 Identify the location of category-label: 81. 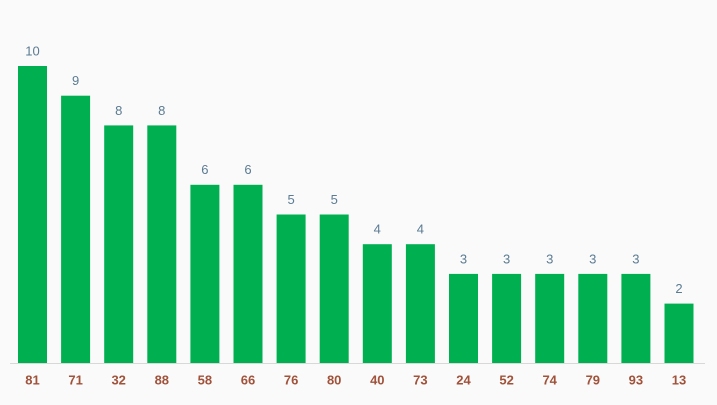
(32, 379).